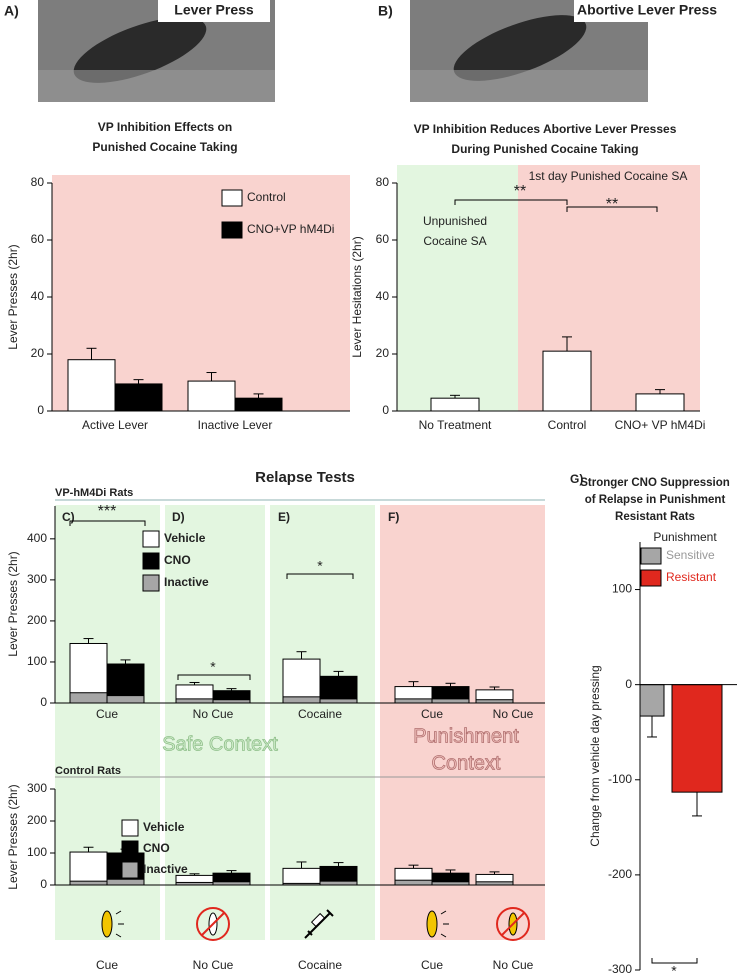 The height and width of the screenshot is (977, 737). Describe the element at coordinates (595, 755) in the screenshot. I see `y-axis-label: Change from vehicle day pressing` at that location.